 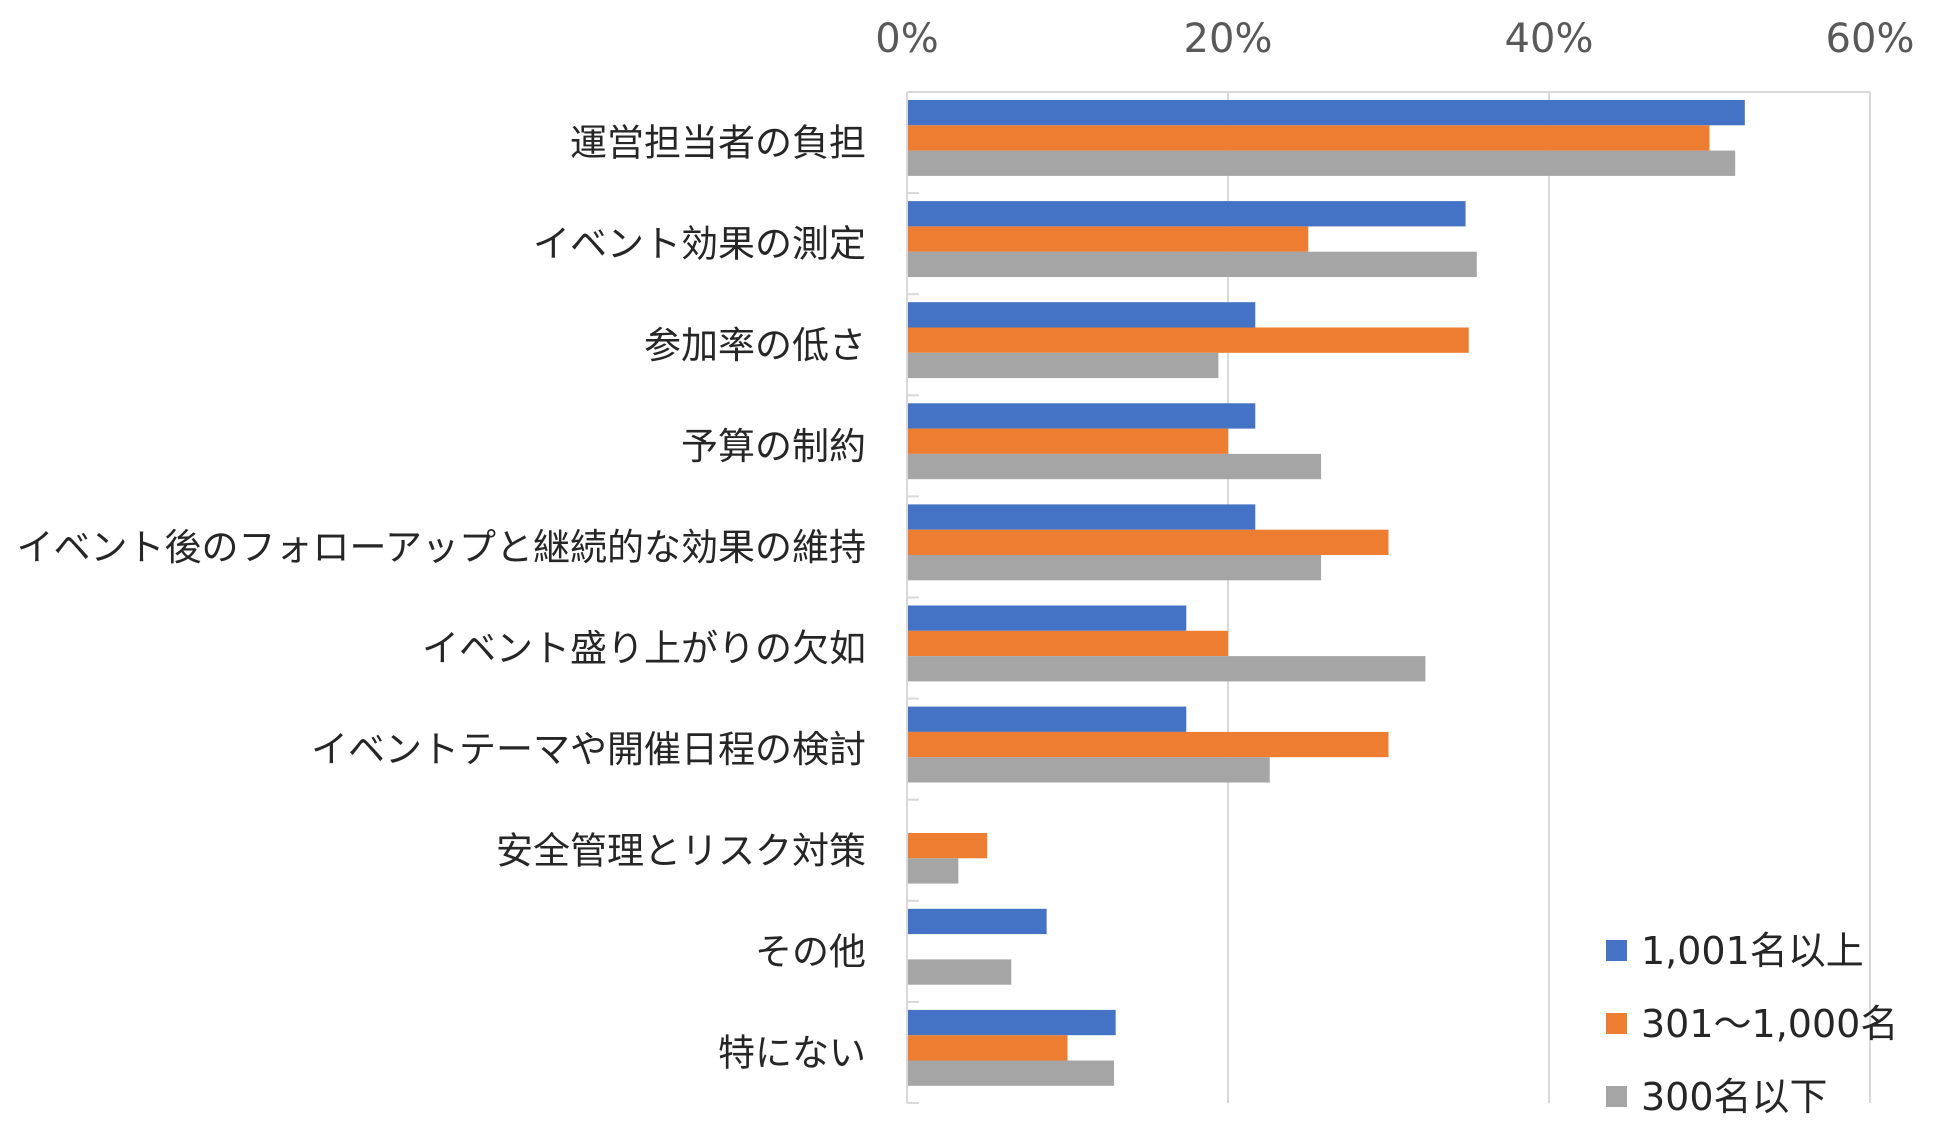 What do you see at coordinates (773, 446) in the screenshot?
I see `category-label: 予算の制約` at bounding box center [773, 446].